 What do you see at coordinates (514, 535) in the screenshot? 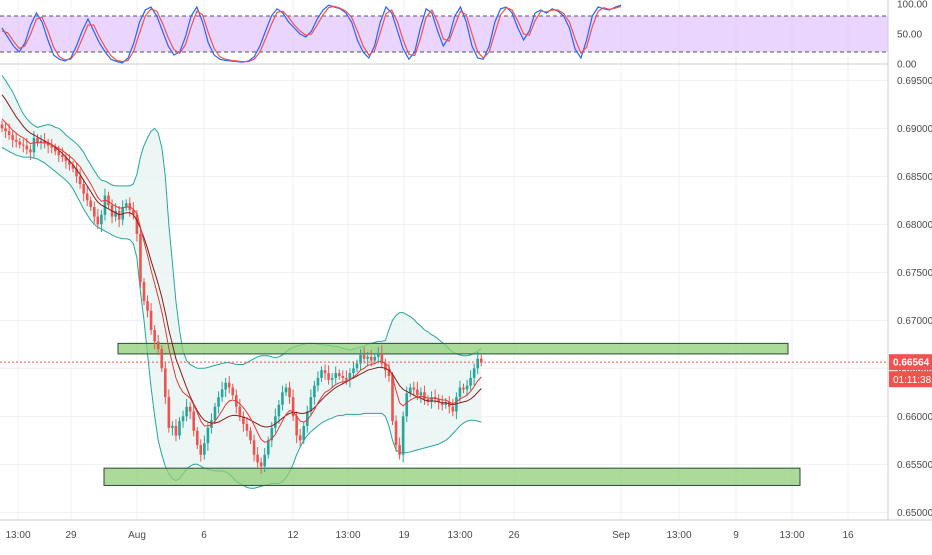
I see `time-tick-label: 26` at bounding box center [514, 535].